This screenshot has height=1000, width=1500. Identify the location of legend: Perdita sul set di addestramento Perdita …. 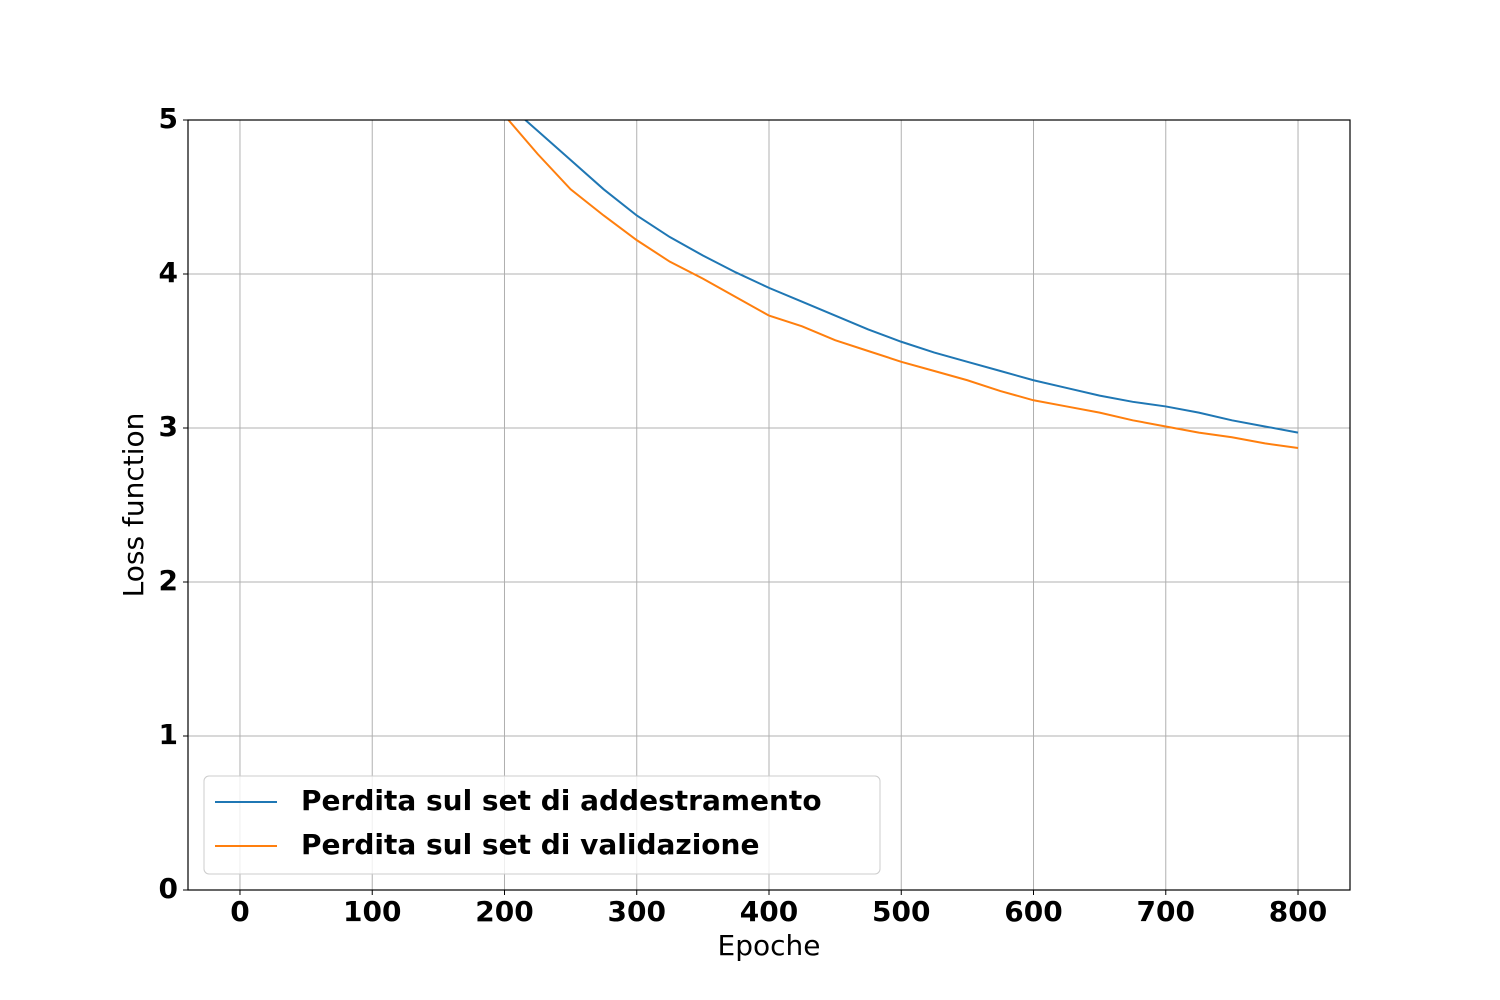
(542, 825).